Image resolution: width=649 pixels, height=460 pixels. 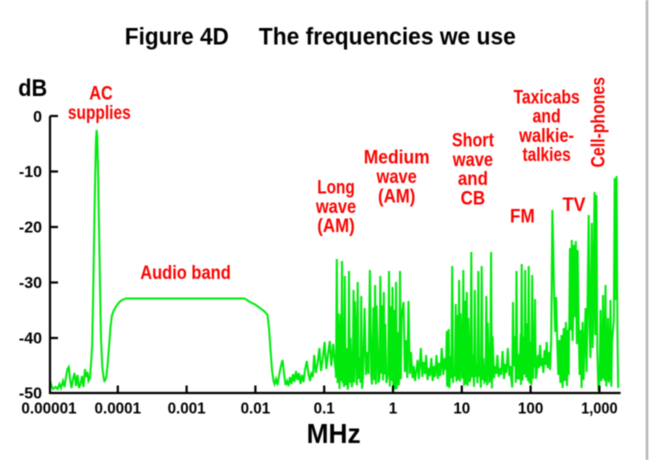 I want to click on svg-text: 0.1, so click(x=324, y=408).